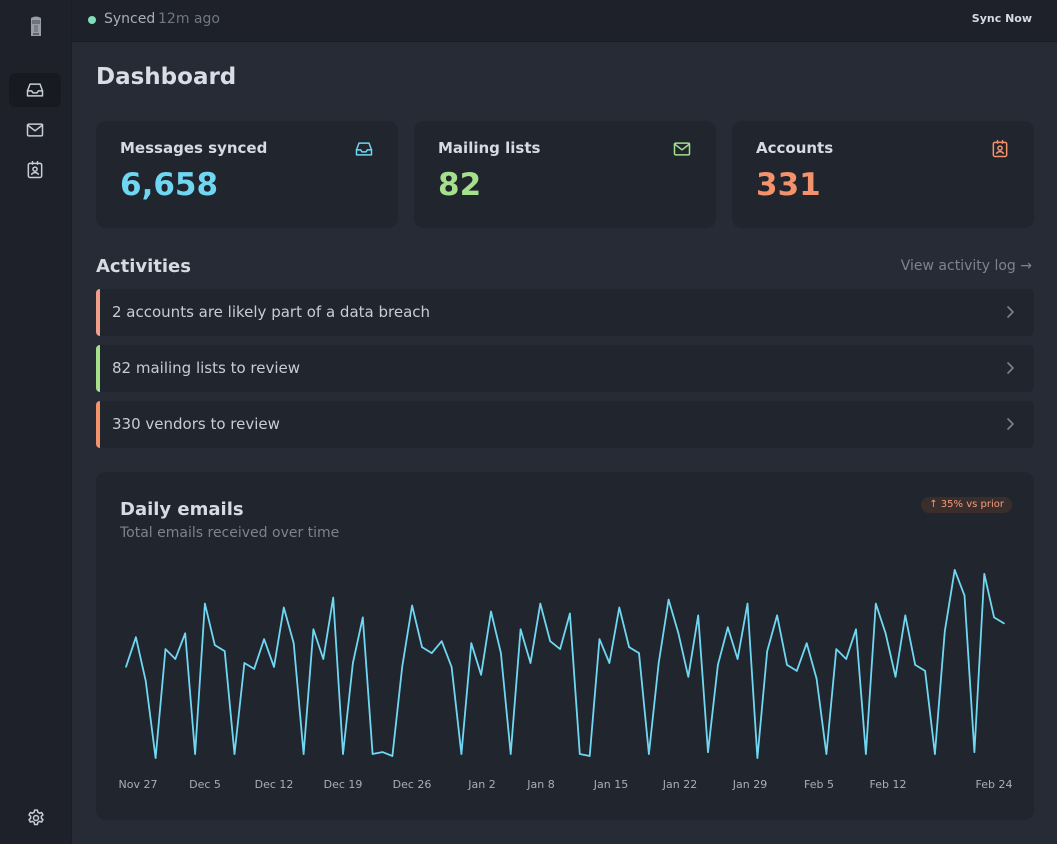 This screenshot has width=1057, height=844. Describe the element at coordinates (143, 266) in the screenshot. I see `activities-title: Activities` at that location.